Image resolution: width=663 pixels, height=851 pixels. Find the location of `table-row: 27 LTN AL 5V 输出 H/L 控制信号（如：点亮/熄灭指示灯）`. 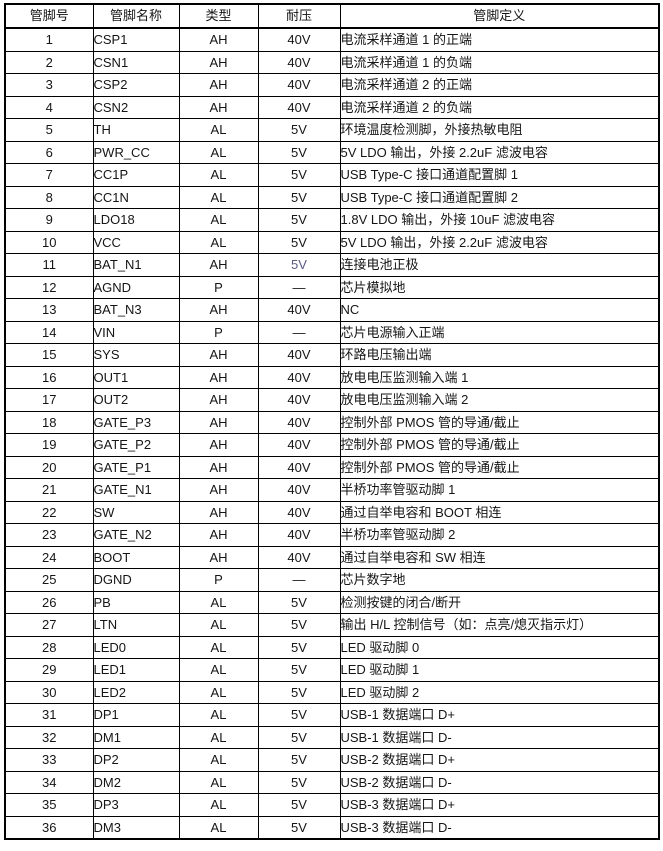

table-row: 27 LTN AL 5V 输出 H/L 控制信号（如：点亮/熄灭指示灯） is located at coordinates (332, 625).